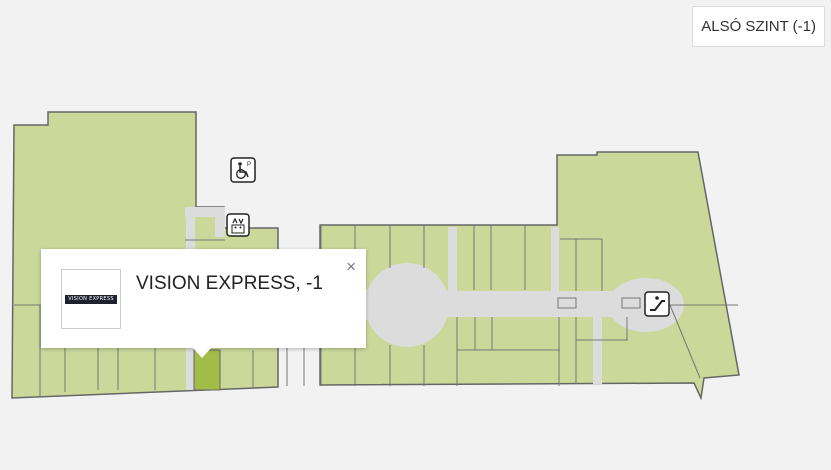 This screenshot has height=470, width=831. Describe the element at coordinates (203, 303) in the screenshot. I see `store-popup: VISION EXPRESS VISION EXPRESS, -1 ×` at that location.